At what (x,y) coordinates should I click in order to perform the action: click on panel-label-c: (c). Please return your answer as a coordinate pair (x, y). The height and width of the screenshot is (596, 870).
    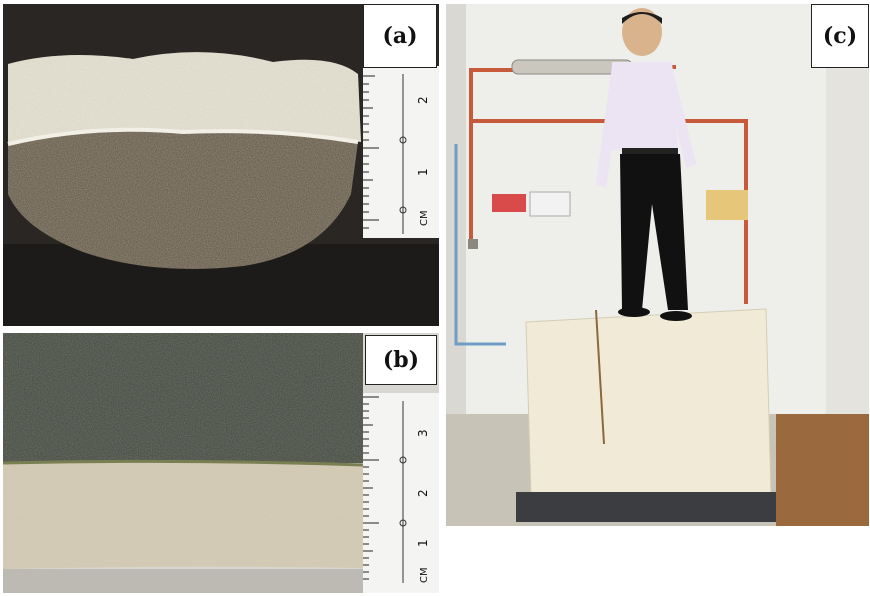
    Looking at the image, I should click on (840, 36).